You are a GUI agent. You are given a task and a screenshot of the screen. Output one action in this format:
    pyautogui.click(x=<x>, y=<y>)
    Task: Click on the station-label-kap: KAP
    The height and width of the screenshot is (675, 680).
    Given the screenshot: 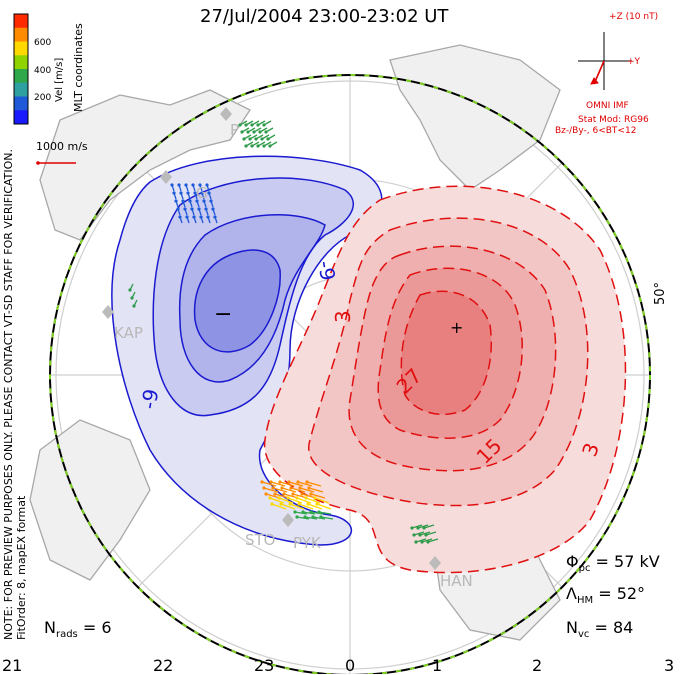 What is the action you would take?
    pyautogui.click(x=128, y=333)
    